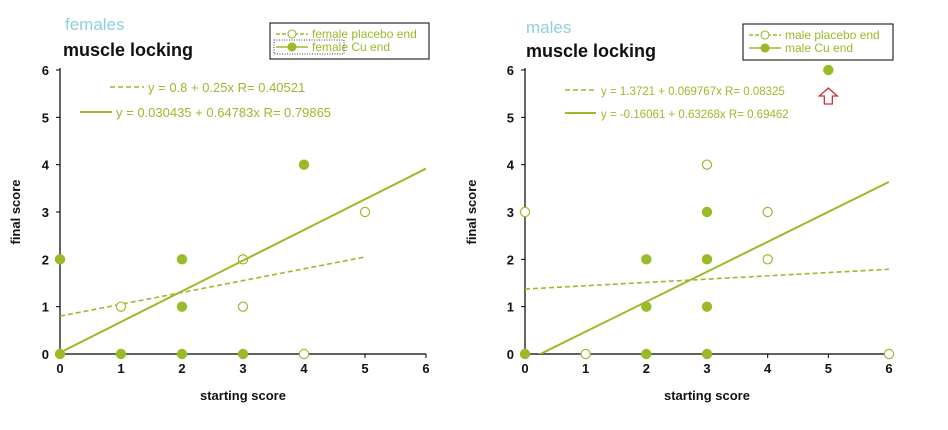 Image resolution: width=948 pixels, height=430 pixels. Describe the element at coordinates (828, 96) in the screenshot. I see `up-arrow-icon` at that location.